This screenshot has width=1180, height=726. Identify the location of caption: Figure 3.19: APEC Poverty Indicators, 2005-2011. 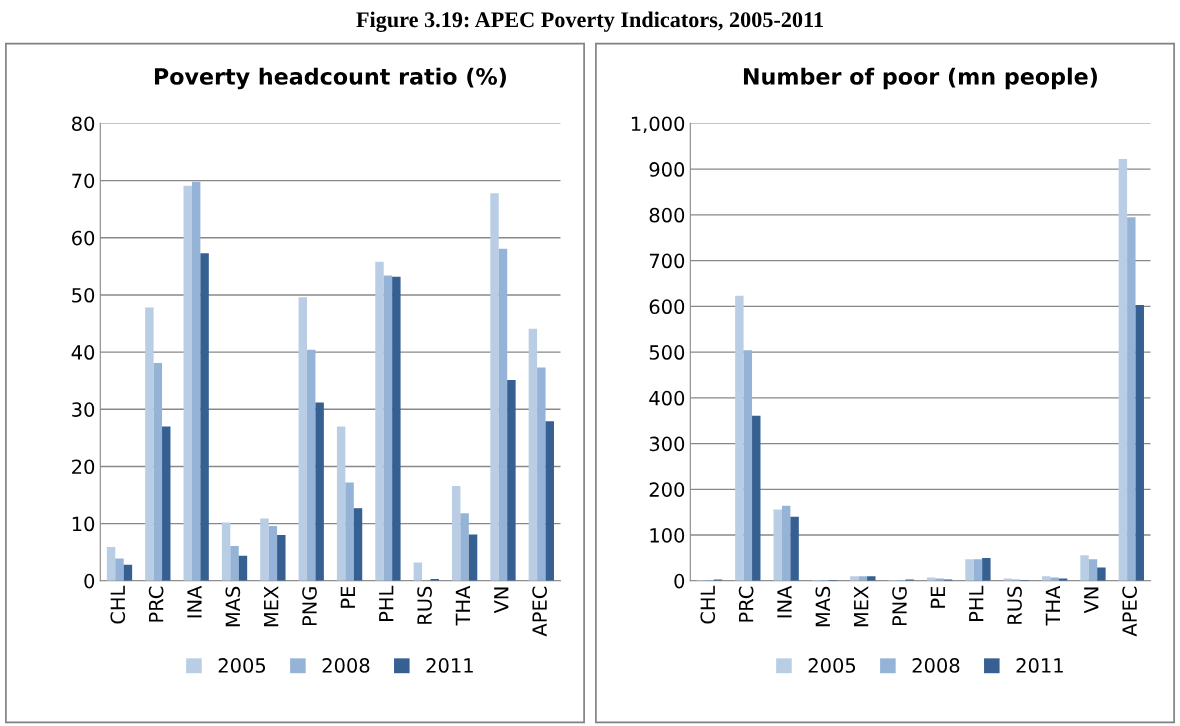
(589, 21).